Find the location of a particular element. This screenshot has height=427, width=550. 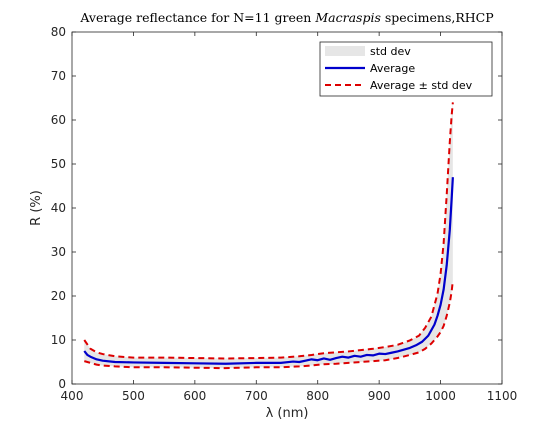

average-minus-std-line is located at coordinates (269, 325).